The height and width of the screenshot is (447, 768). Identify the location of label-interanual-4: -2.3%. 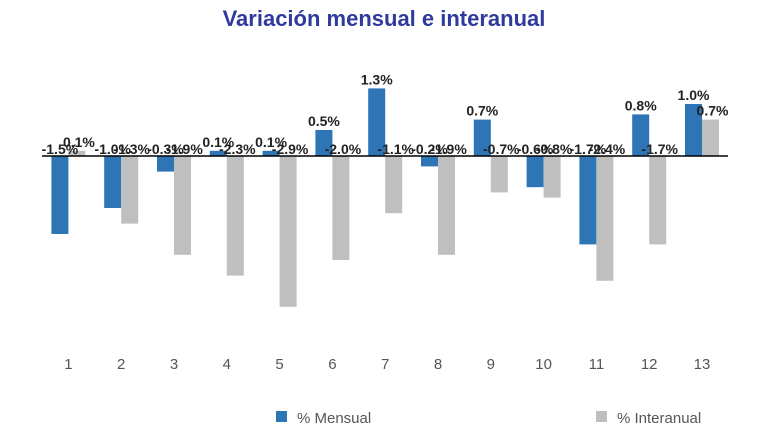
(237, 149).